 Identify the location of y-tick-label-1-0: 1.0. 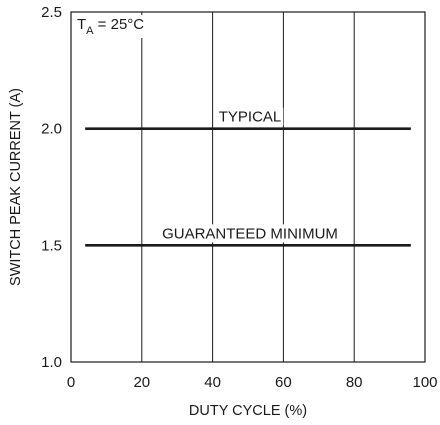
(51, 362).